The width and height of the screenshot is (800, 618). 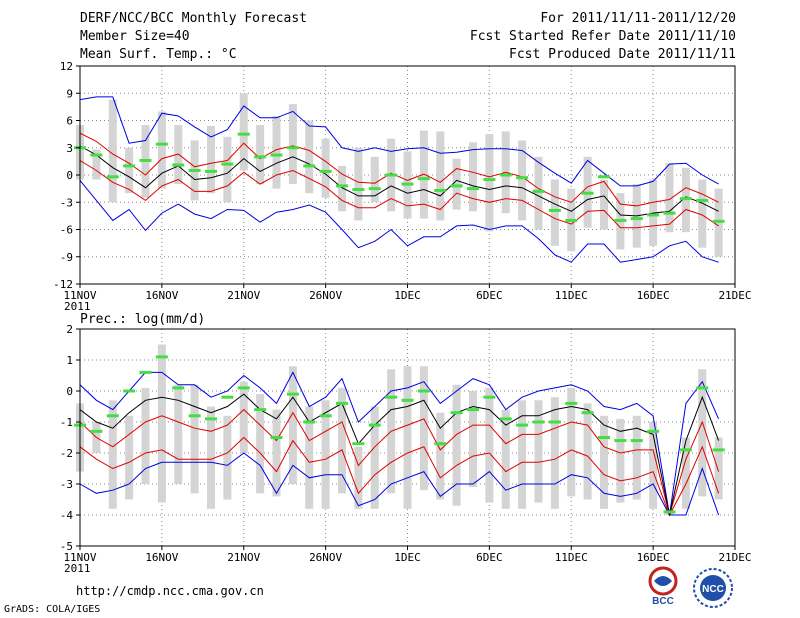 What do you see at coordinates (663, 586) in the screenshot?
I see `bcc-logo: BCC` at bounding box center [663, 586].